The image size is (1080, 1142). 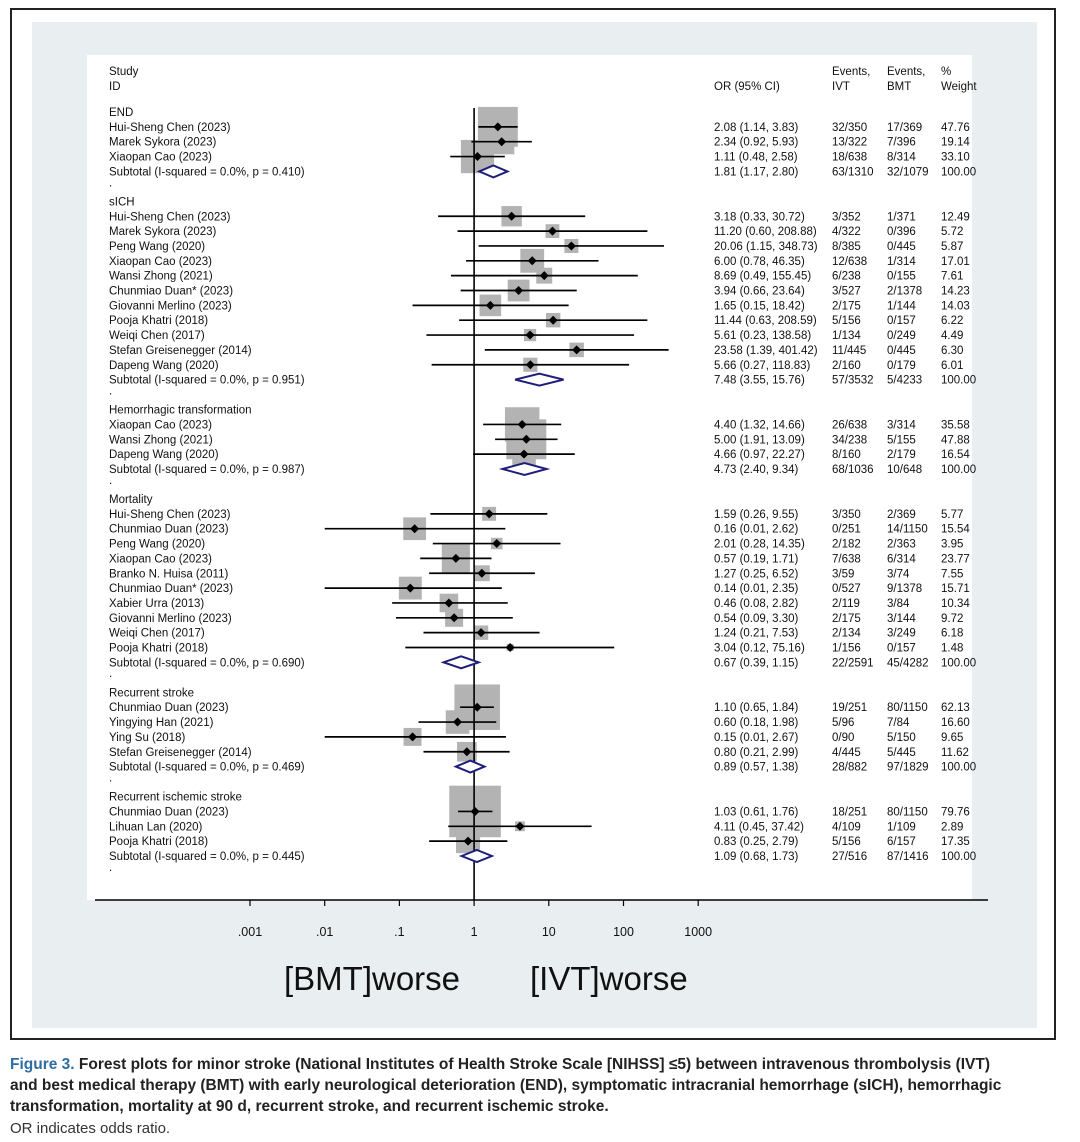 I want to click on or-ci-value: 0.16 (0.01, 2.62), so click(x=756, y=530).